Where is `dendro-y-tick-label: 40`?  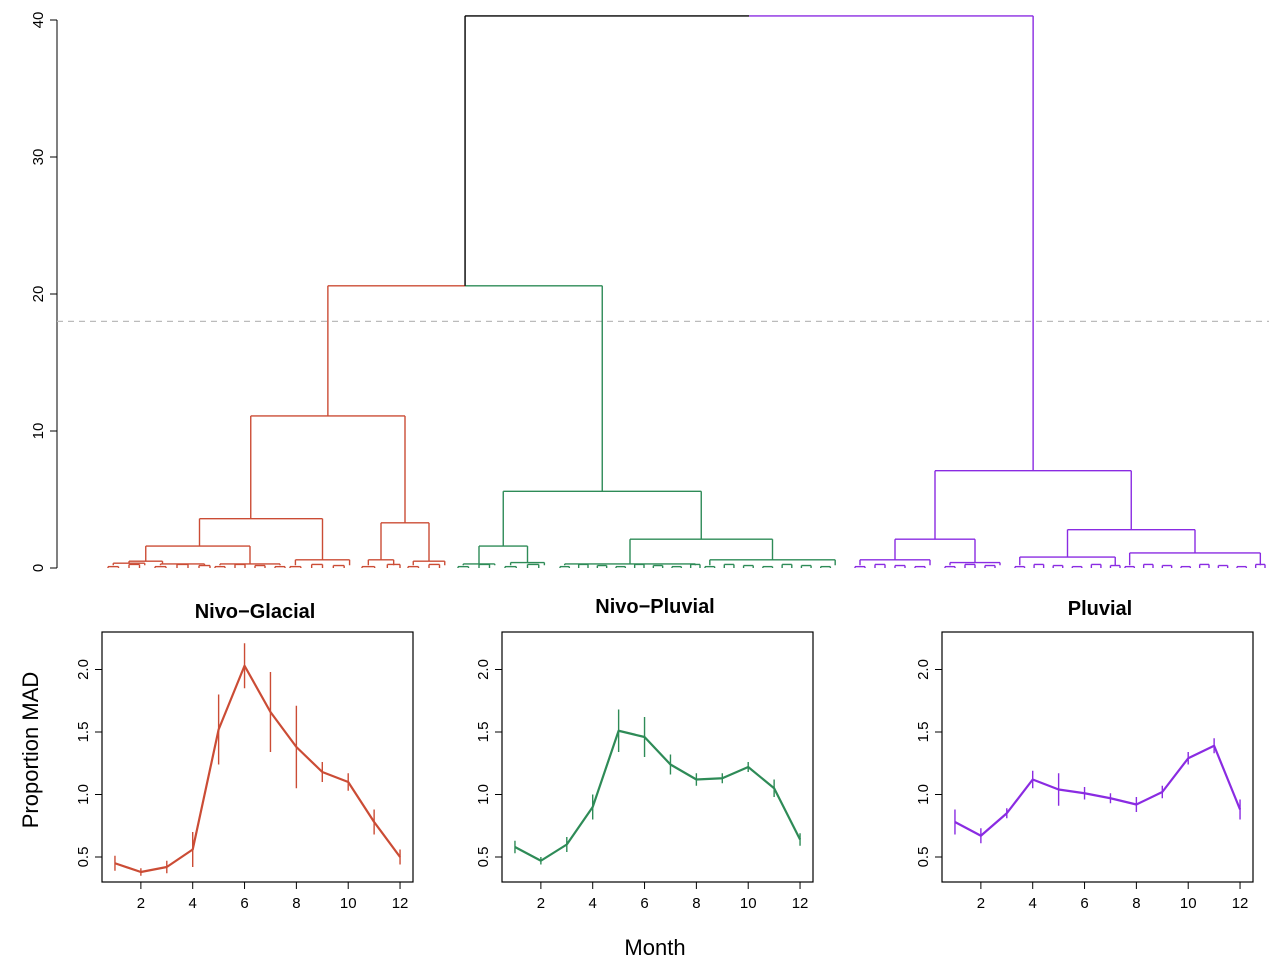
dendro-y-tick-label: 40 is located at coordinates (38, 20).